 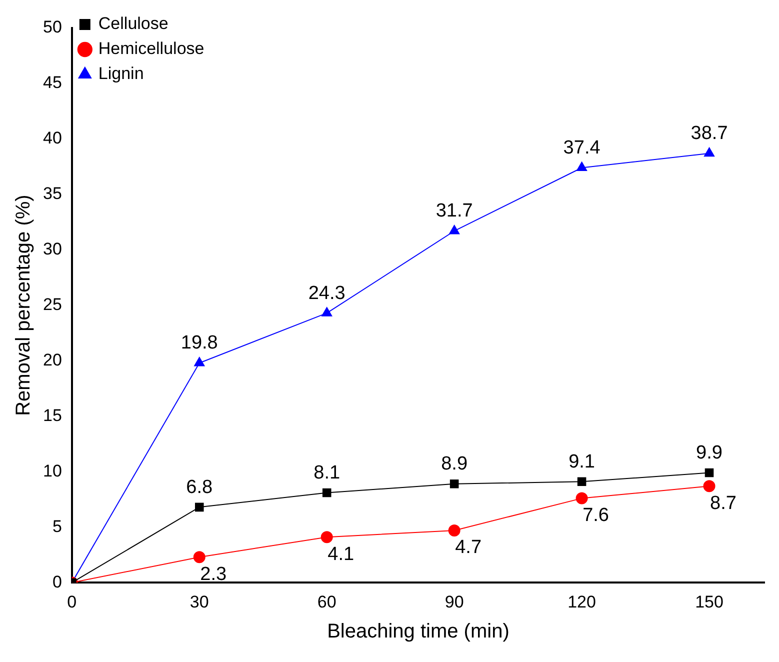 What do you see at coordinates (326, 602) in the screenshot?
I see `x-tick-label: 60` at bounding box center [326, 602].